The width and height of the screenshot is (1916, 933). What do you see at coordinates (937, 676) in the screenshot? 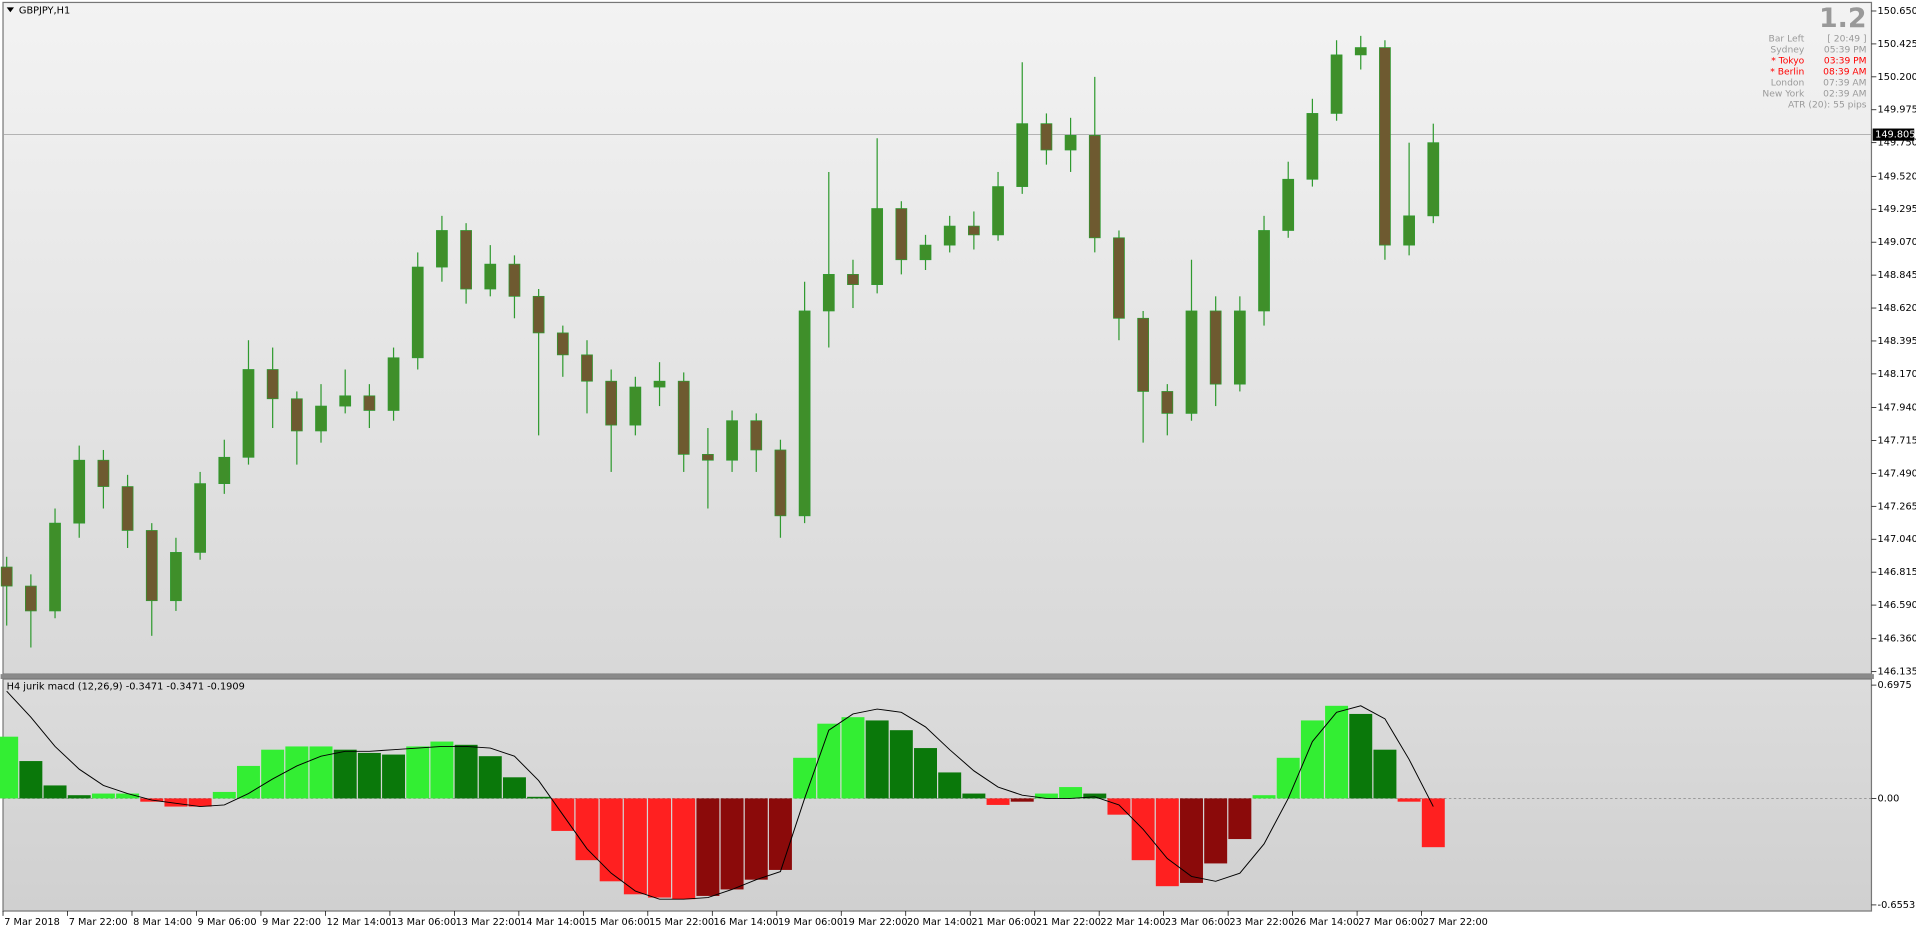
I see `panel-separator` at bounding box center [937, 676].